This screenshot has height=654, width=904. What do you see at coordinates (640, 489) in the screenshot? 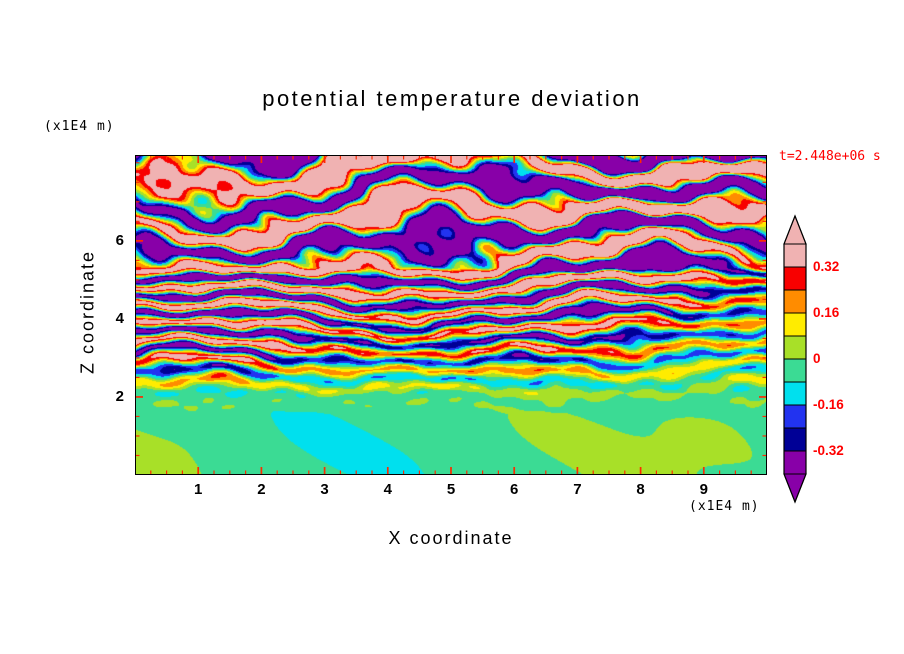
I see `x-tick-label: 8` at bounding box center [640, 489].